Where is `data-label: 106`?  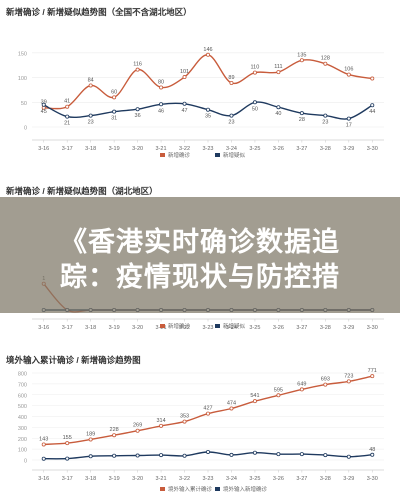 data-label: 106 is located at coordinates (348, 70).